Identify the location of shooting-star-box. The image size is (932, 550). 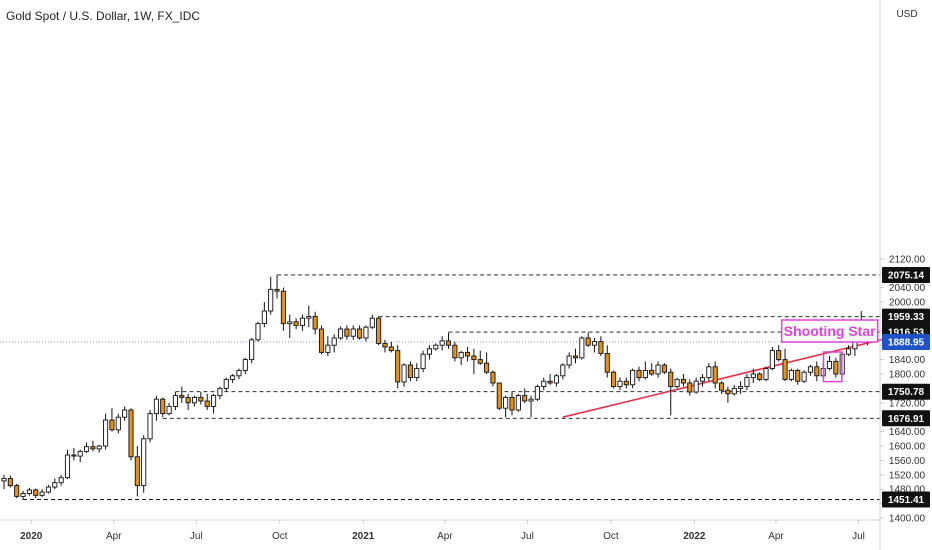
(832, 367).